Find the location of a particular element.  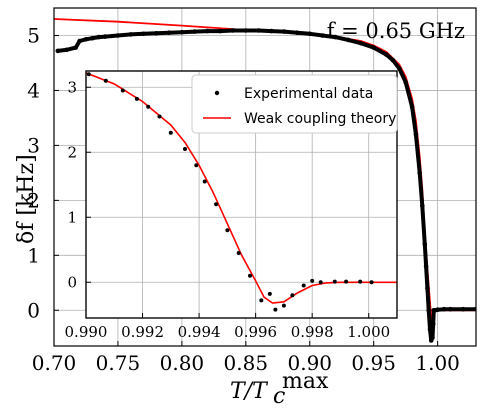

legend: Experimental data Weak coupling theory is located at coordinates (294, 104).